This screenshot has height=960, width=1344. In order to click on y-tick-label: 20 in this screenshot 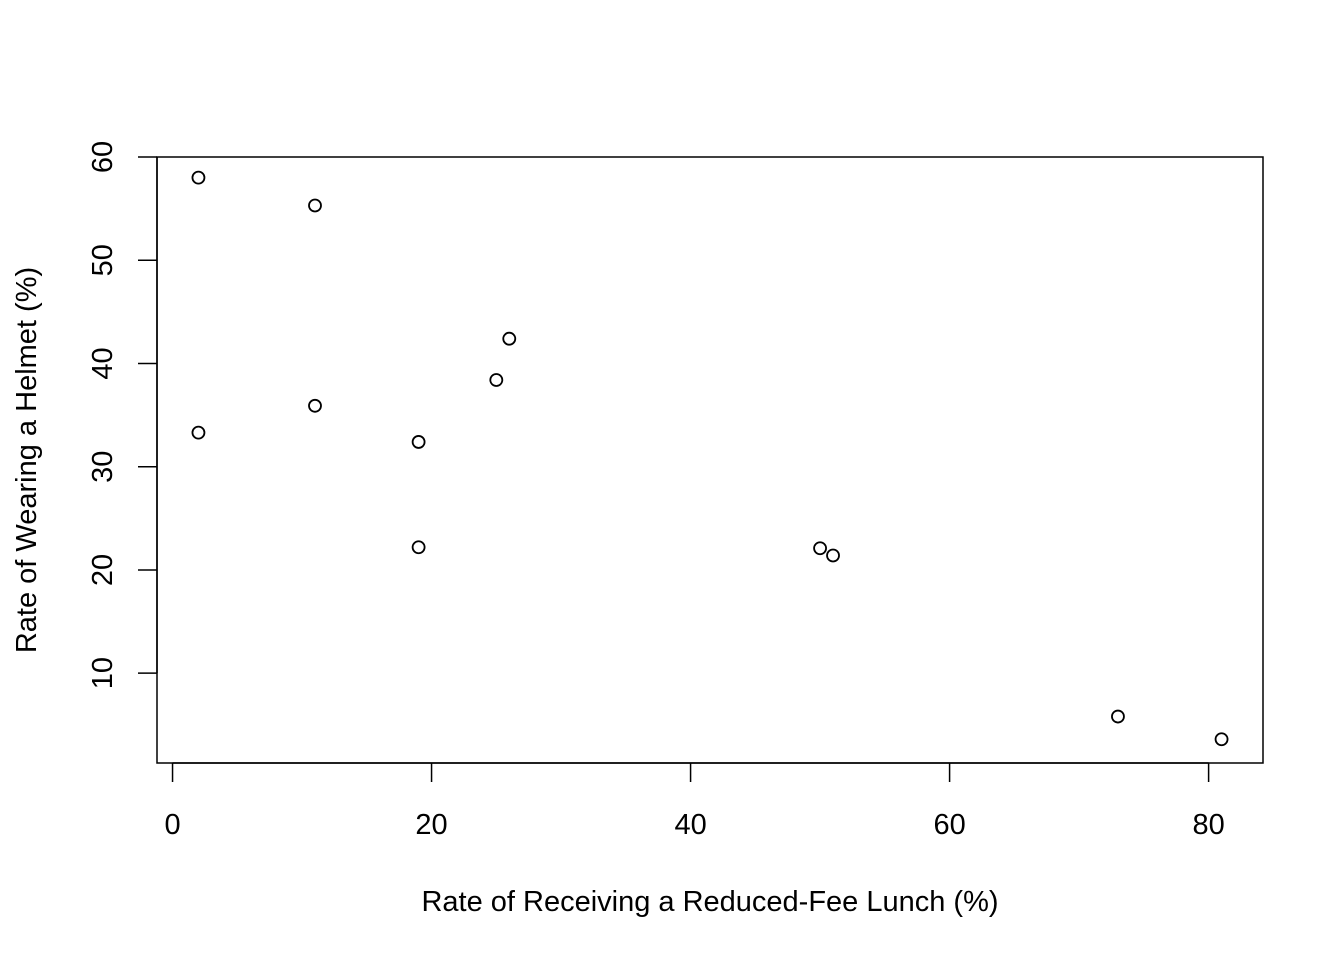, I will do `click(103, 570)`.